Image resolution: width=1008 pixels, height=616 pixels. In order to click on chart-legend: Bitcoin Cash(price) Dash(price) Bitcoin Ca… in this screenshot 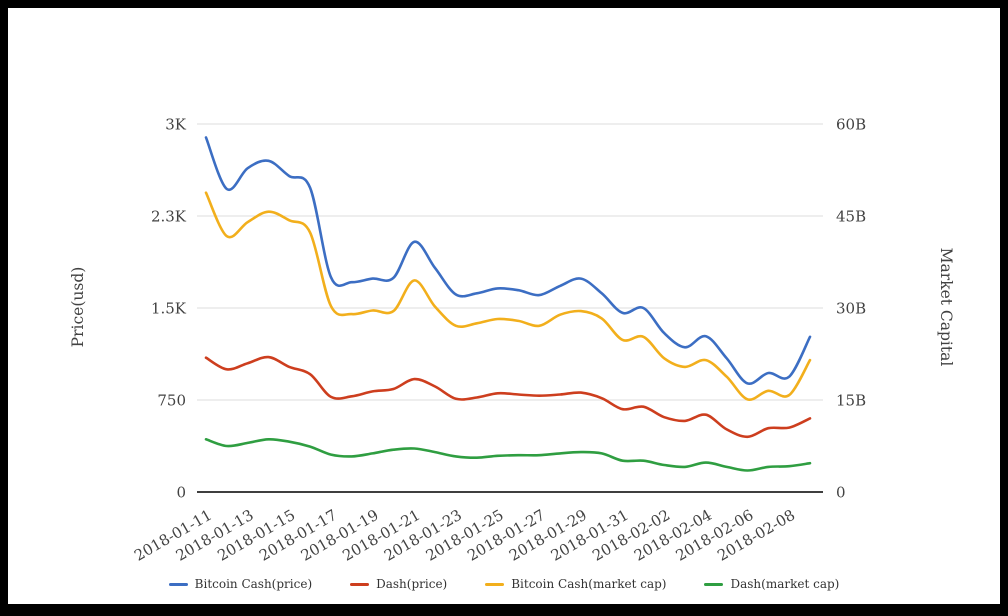, I will do `click(504, 584)`.